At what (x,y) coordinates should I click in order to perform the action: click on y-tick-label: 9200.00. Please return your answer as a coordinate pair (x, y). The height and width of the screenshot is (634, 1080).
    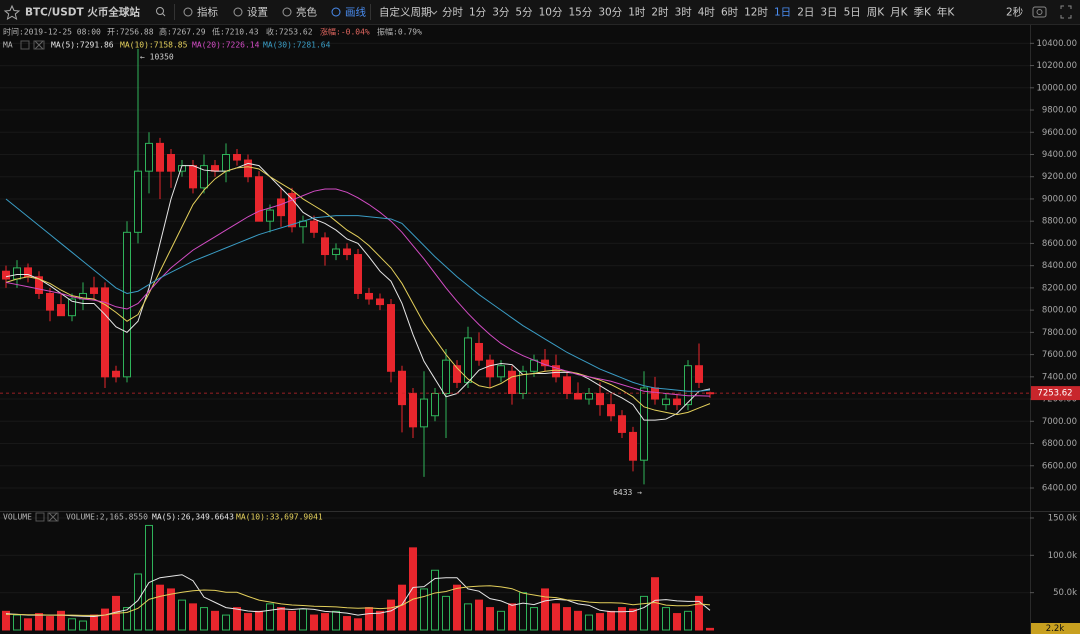
    Looking at the image, I should click on (1059, 177).